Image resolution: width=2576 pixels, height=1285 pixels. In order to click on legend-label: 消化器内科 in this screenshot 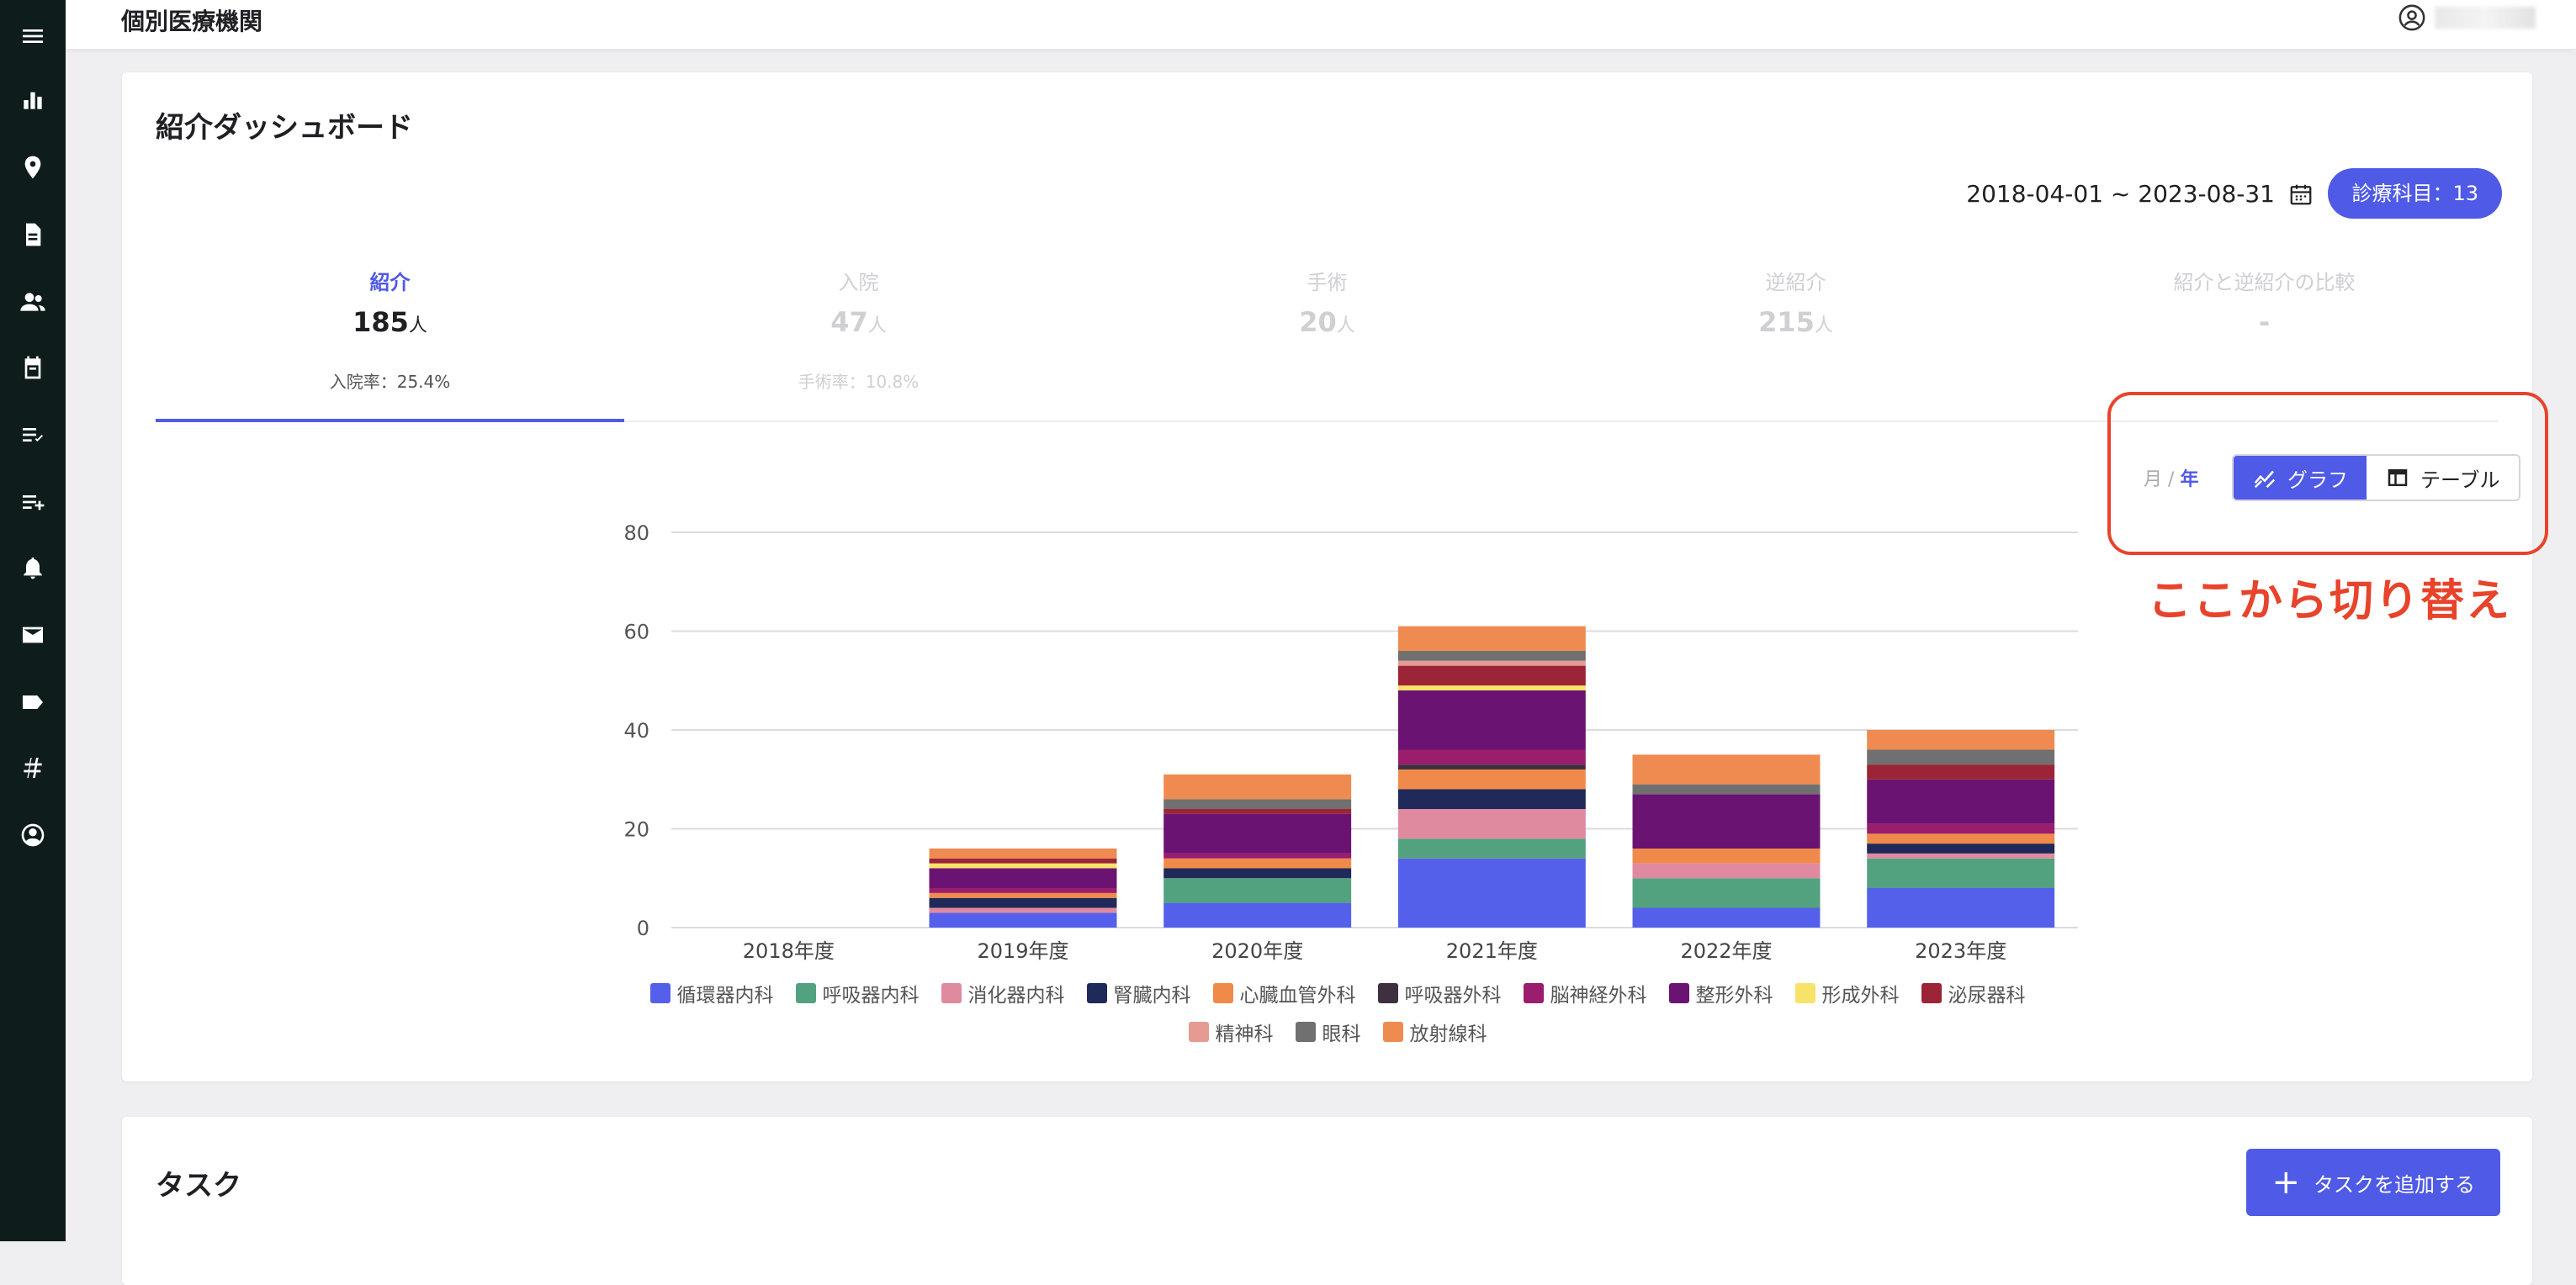, I will do `click(1016, 996)`.